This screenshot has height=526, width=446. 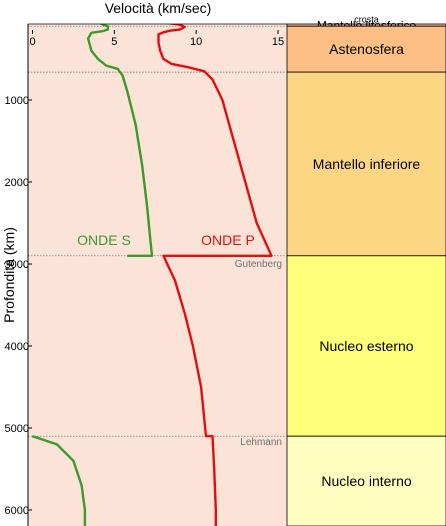 What do you see at coordinates (196, 42) in the screenshot?
I see `x-tick-label: 10` at bounding box center [196, 42].